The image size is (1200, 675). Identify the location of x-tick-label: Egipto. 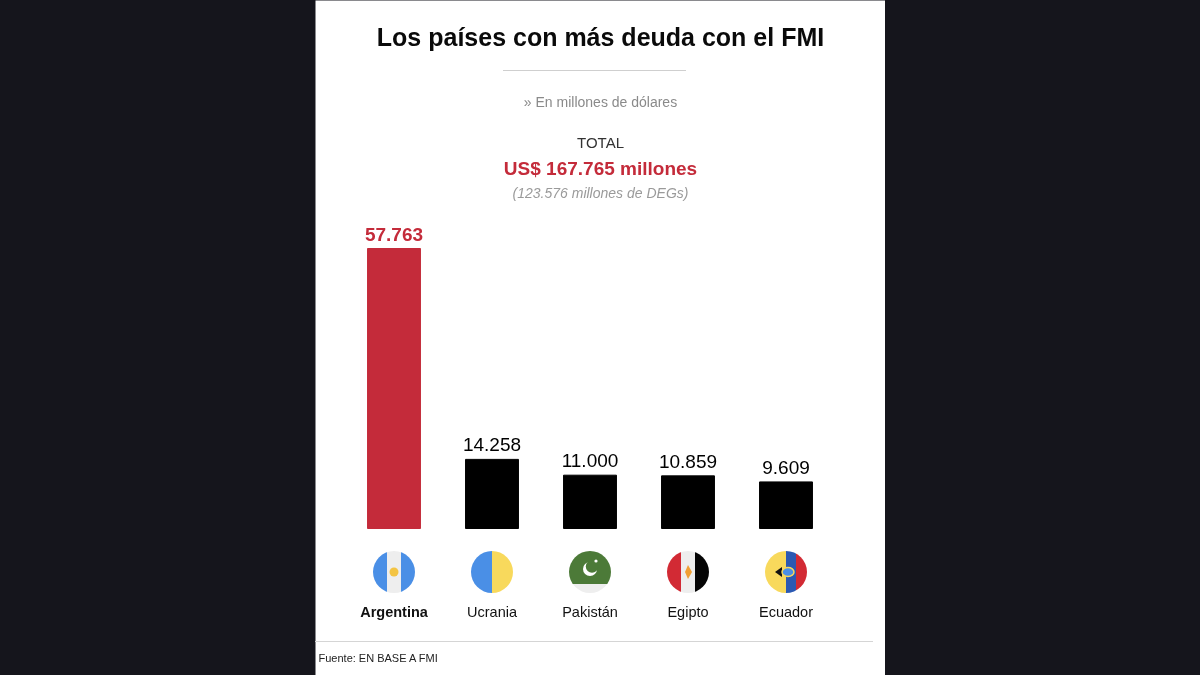
(688, 611).